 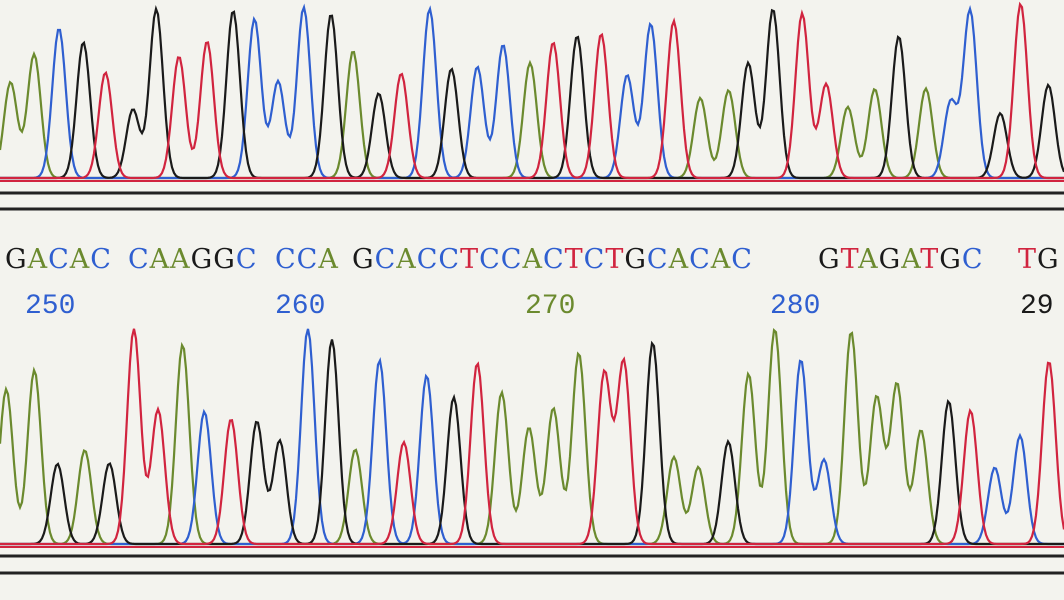 What do you see at coordinates (50, 306) in the screenshot?
I see `position-label: 250` at bounding box center [50, 306].